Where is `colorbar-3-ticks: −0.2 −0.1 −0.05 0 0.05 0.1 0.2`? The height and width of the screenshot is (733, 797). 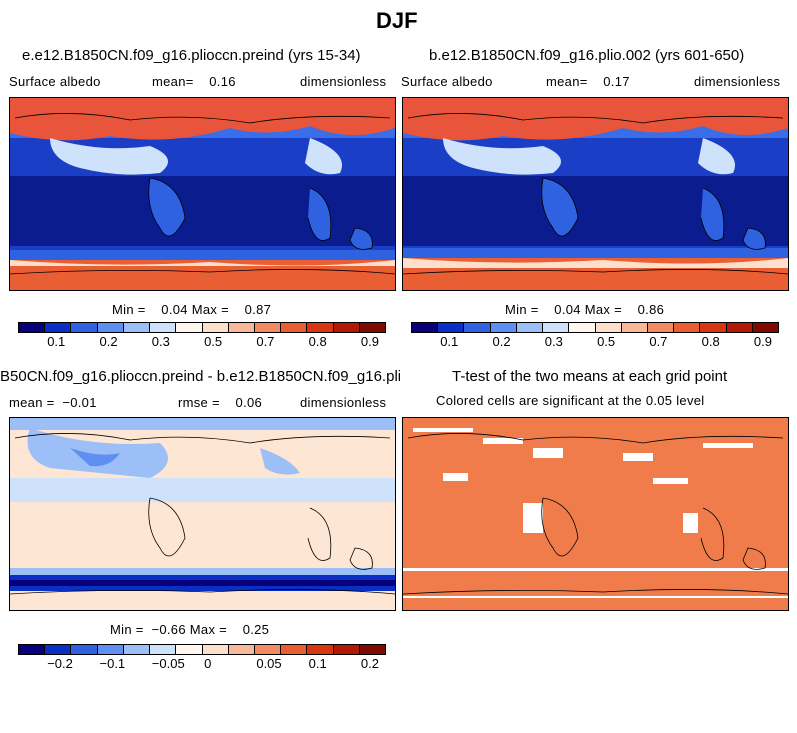
colorbar-3-ticks: −0.2 −0.1 −0.05 0 0.05 0.1 0.2 is located at coordinates (201, 664).